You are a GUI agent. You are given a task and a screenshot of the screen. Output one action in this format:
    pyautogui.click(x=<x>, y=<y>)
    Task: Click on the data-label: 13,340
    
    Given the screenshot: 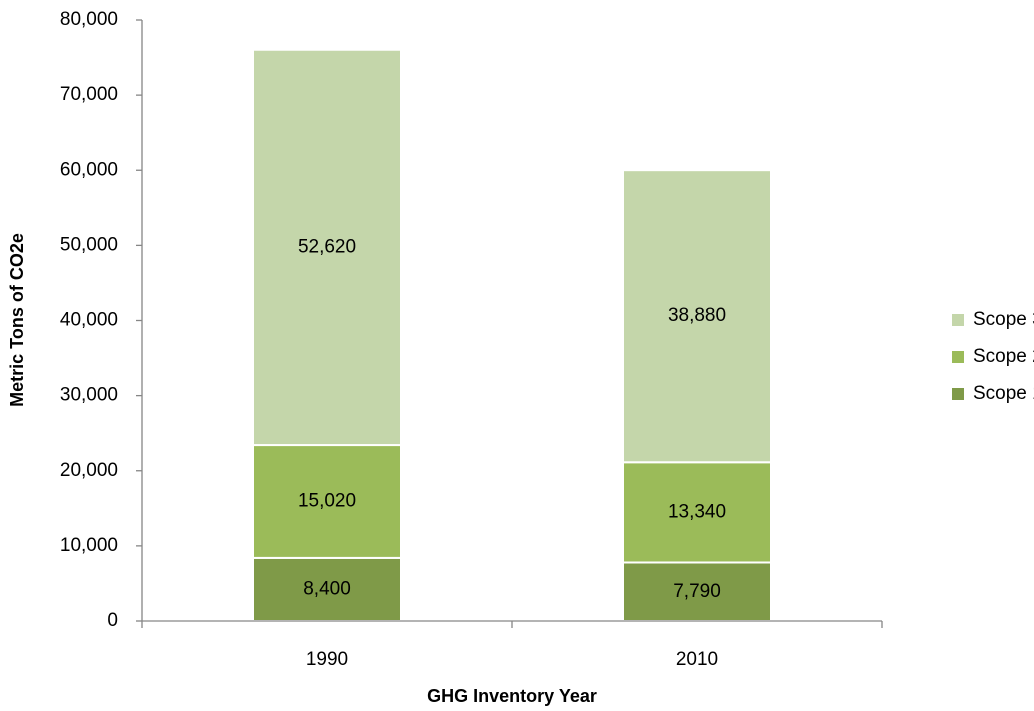 What is the action you would take?
    pyautogui.click(x=697, y=511)
    